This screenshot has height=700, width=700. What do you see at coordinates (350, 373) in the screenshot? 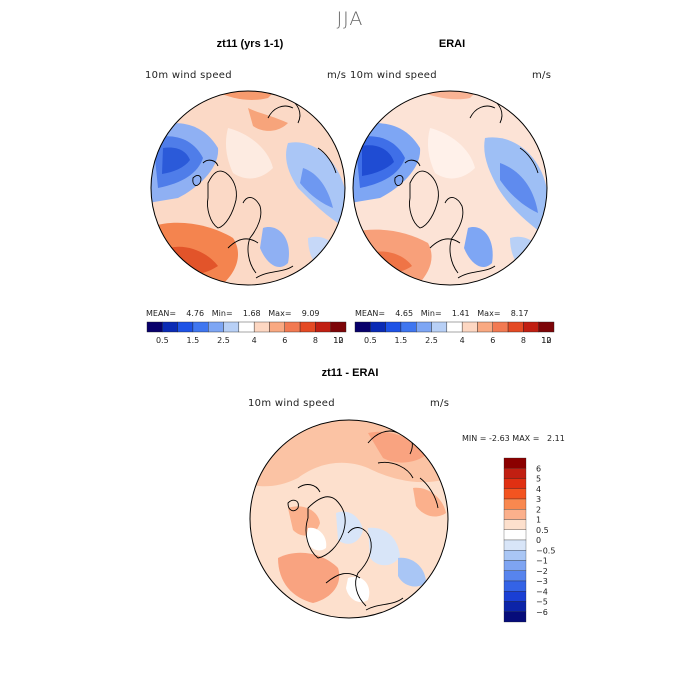
I see `diff-panel-title: zt11 - ERAI` at bounding box center [350, 373].